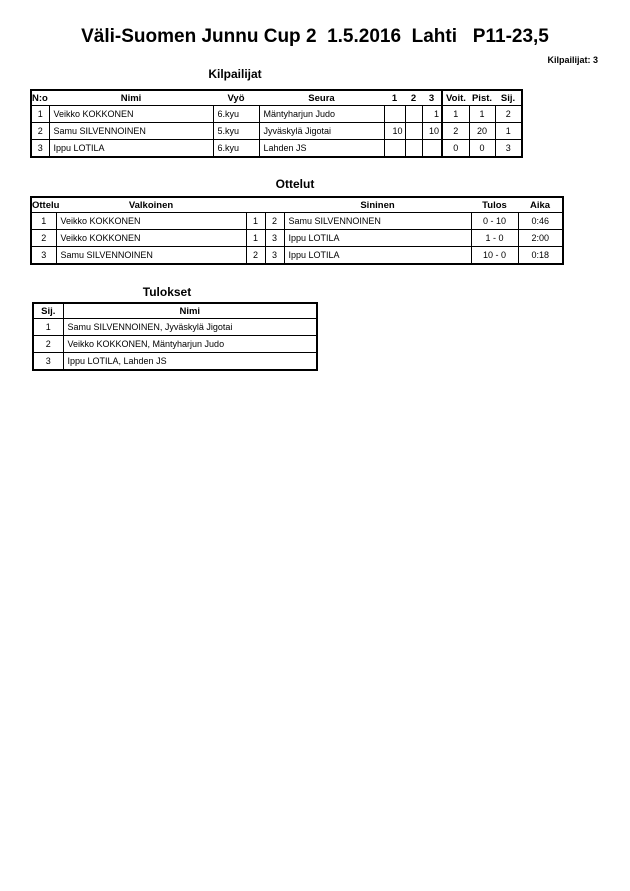 The height and width of the screenshot is (891, 630). I want to click on match-time: 2:00, so click(540, 238).